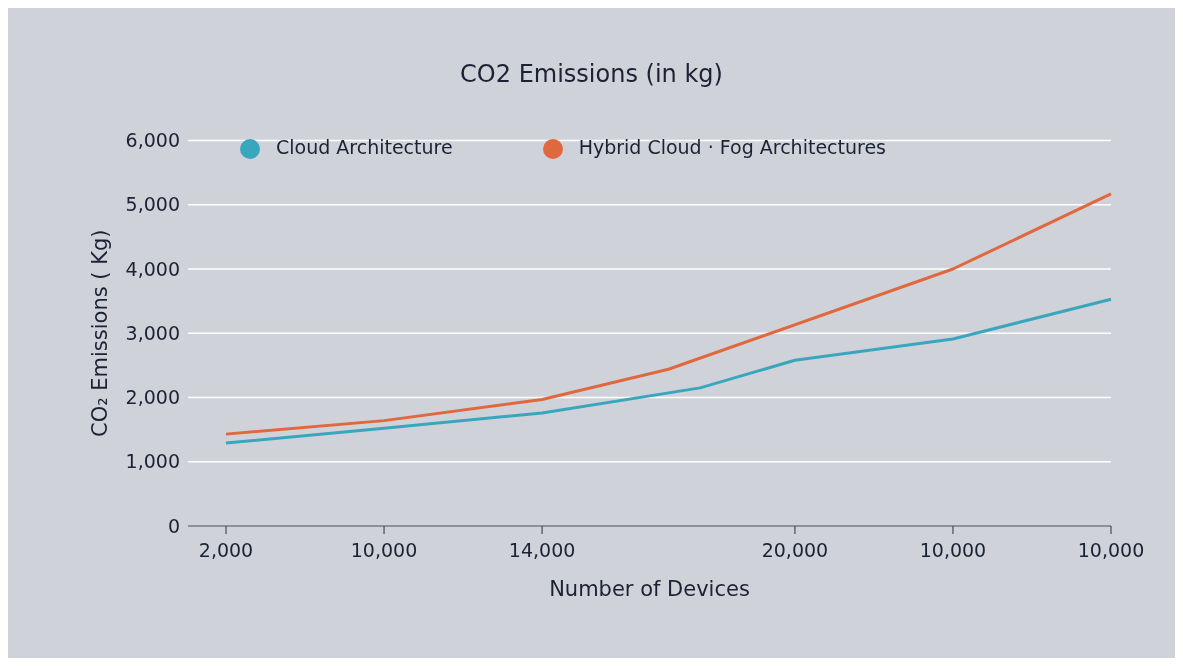 This screenshot has height=666, width=1183. What do you see at coordinates (152, 397) in the screenshot?
I see `y-tick-label: 2,000` at bounding box center [152, 397].